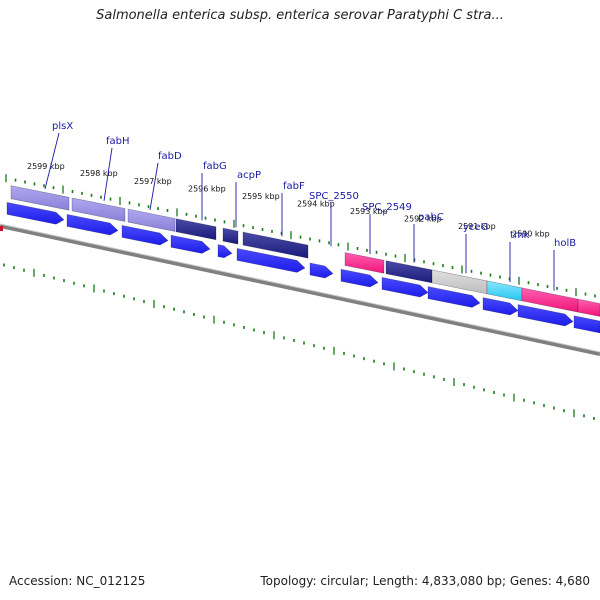 The height and width of the screenshot is (600, 600). What do you see at coordinates (118, 141) in the screenshot?
I see `gene-label: fabH` at bounding box center [118, 141].